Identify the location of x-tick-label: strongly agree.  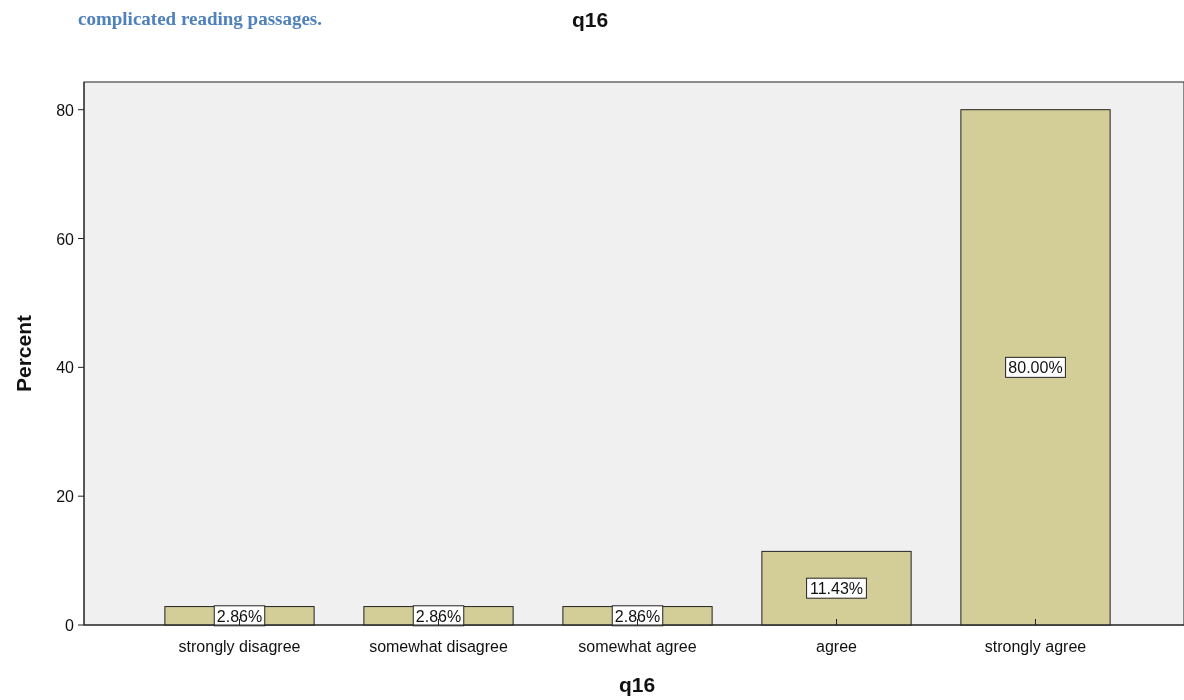
(1035, 646).